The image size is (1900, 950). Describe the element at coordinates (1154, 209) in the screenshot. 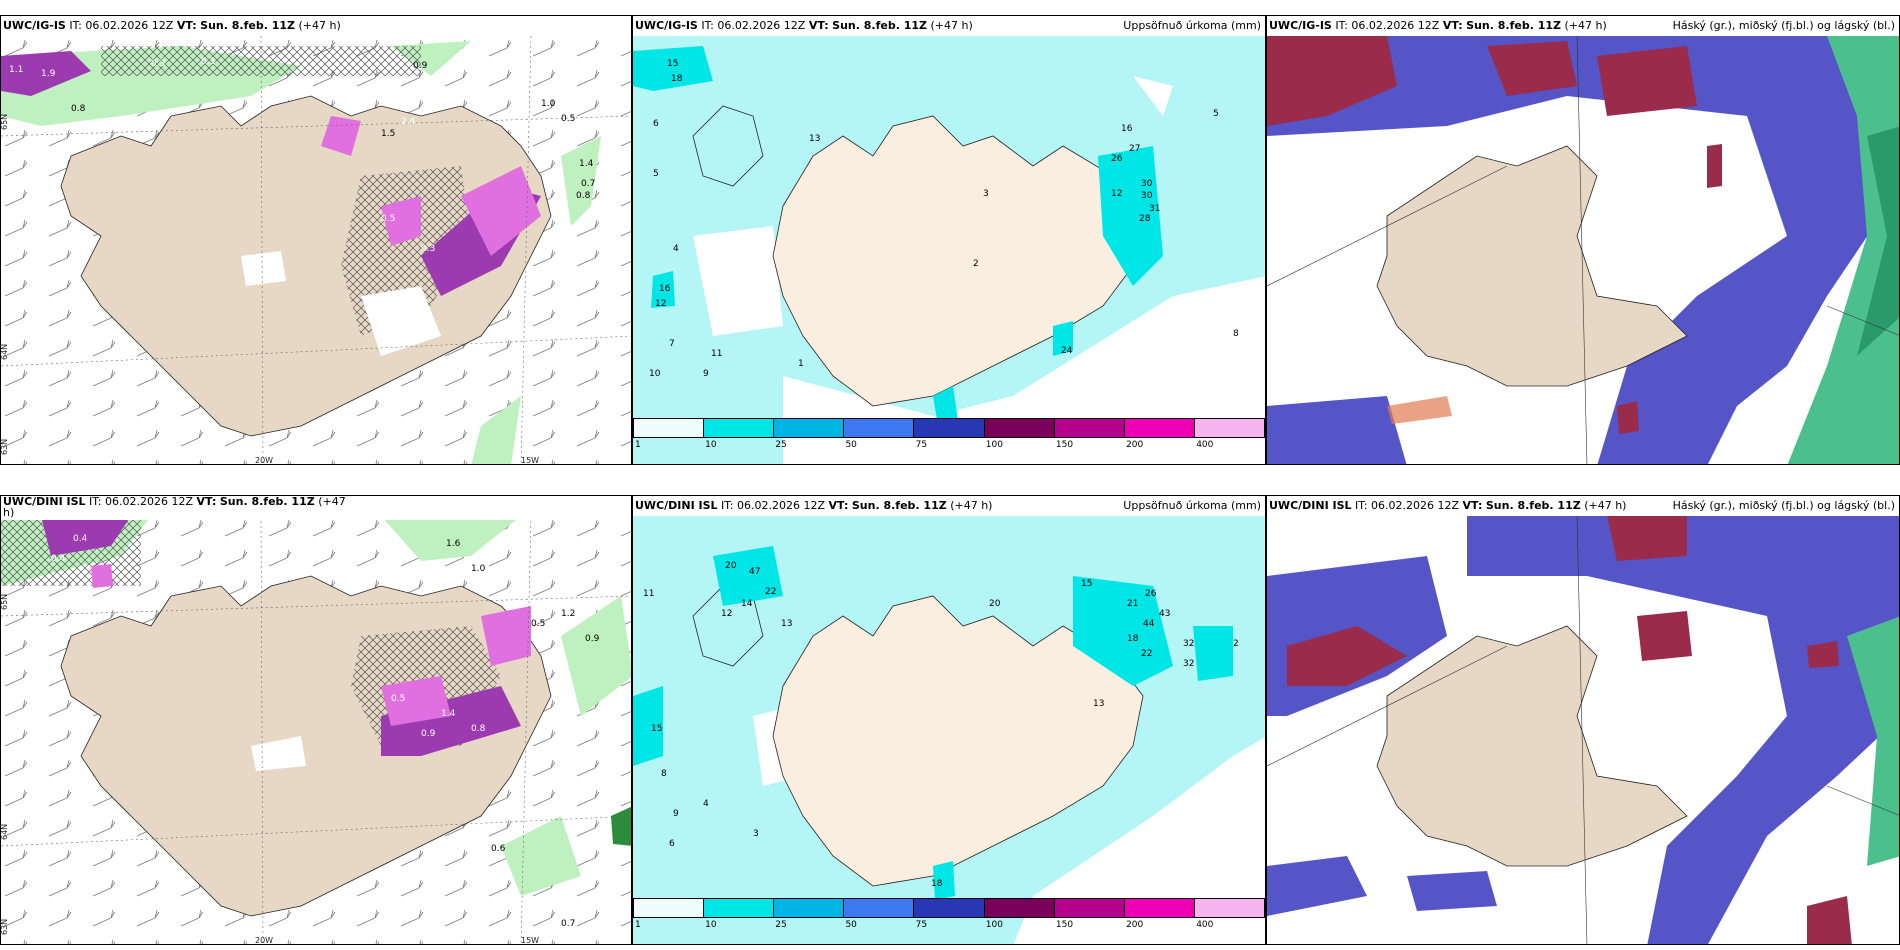

I see `precip-label: 31` at that location.